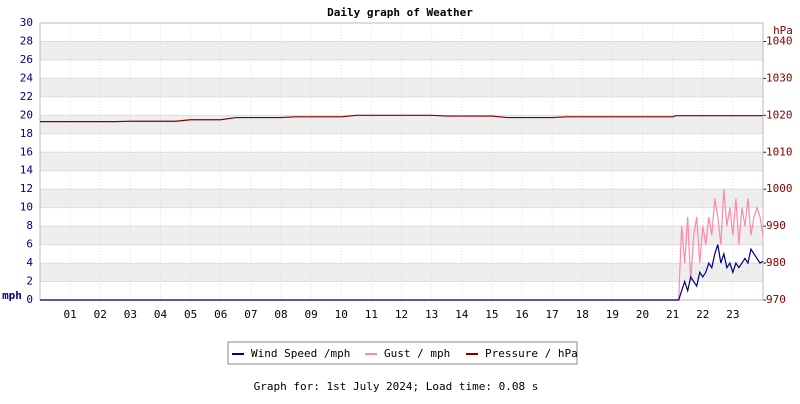 This screenshot has width=800, height=404. I want to click on x-tick-label: 14, so click(462, 314).